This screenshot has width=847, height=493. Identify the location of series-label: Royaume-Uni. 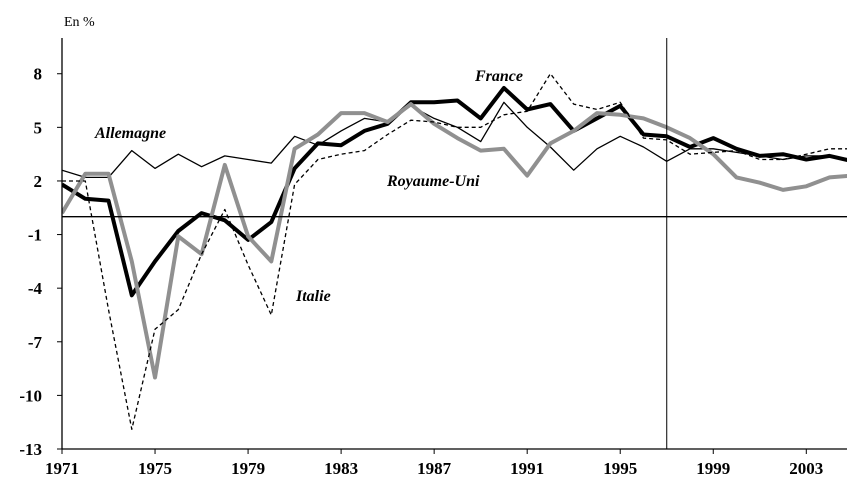
(433, 181).